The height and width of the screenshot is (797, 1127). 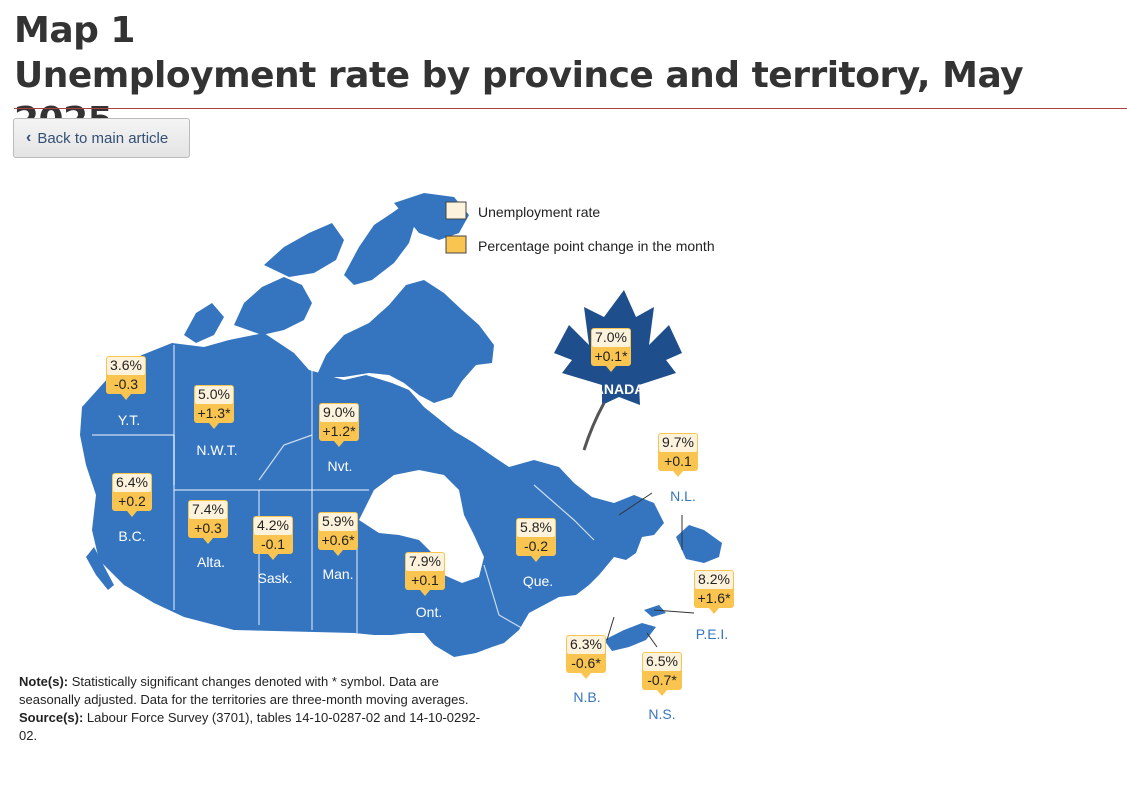 I want to click on callout-alta: 7.4% +0.3 Alta., so click(x=208, y=535).